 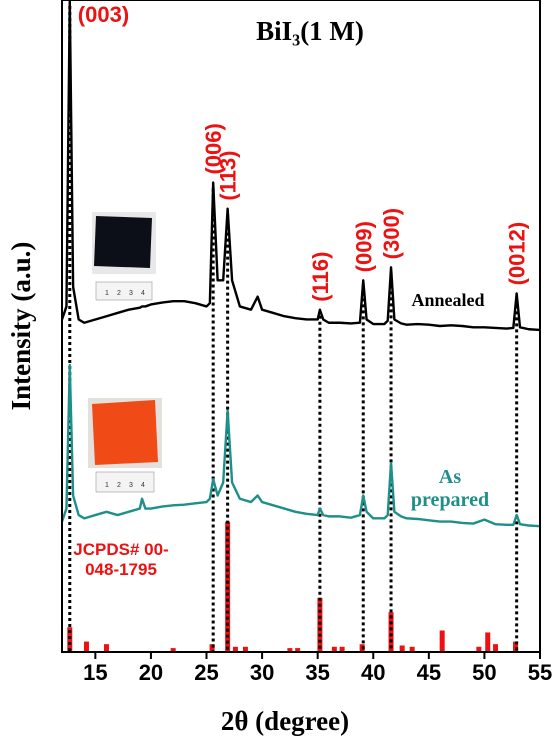 What do you see at coordinates (320, 277) in the screenshot?
I see `peak-label: (116)` at bounding box center [320, 277].